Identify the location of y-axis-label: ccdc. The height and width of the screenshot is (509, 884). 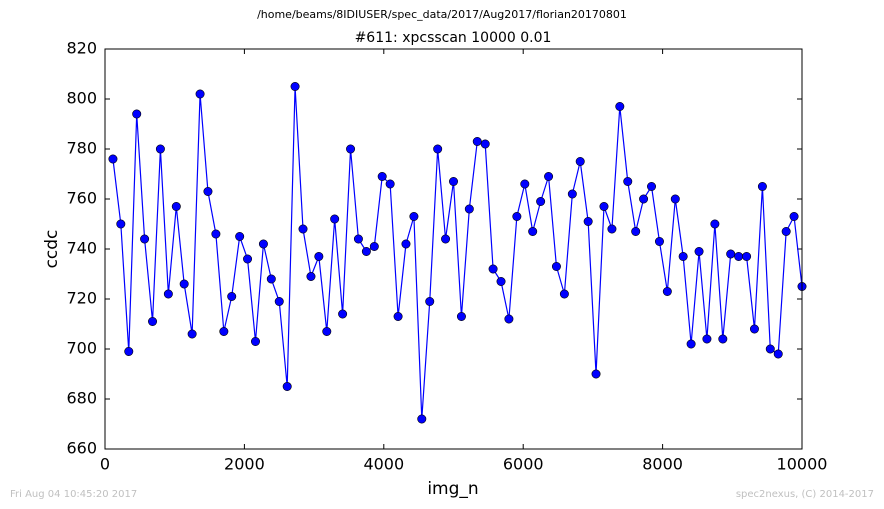
(52, 249).